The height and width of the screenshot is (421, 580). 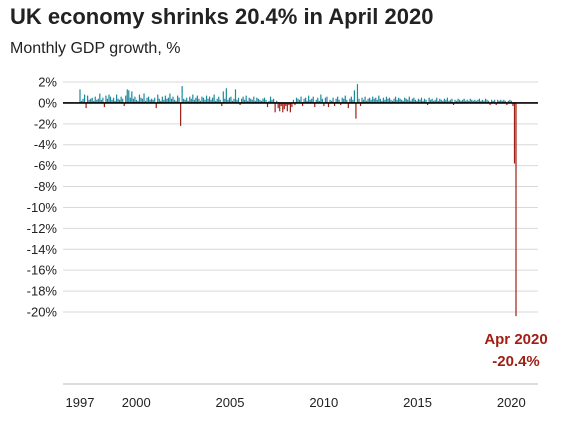 I want to click on chart-subtitle: Monthly GDP growth, %, so click(x=95, y=48).